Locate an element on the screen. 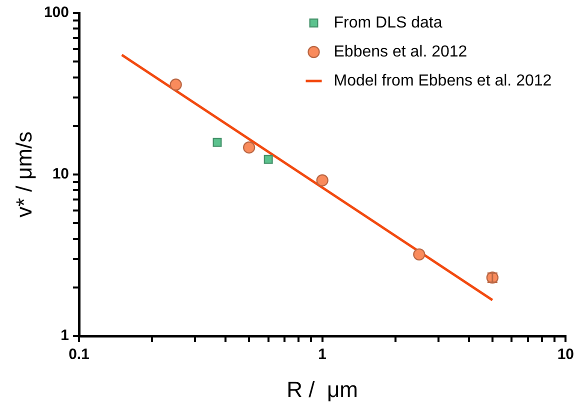 Image resolution: width=578 pixels, height=408 pixels. legend-label: Ebbens et al. 2012 is located at coordinates (401, 51).